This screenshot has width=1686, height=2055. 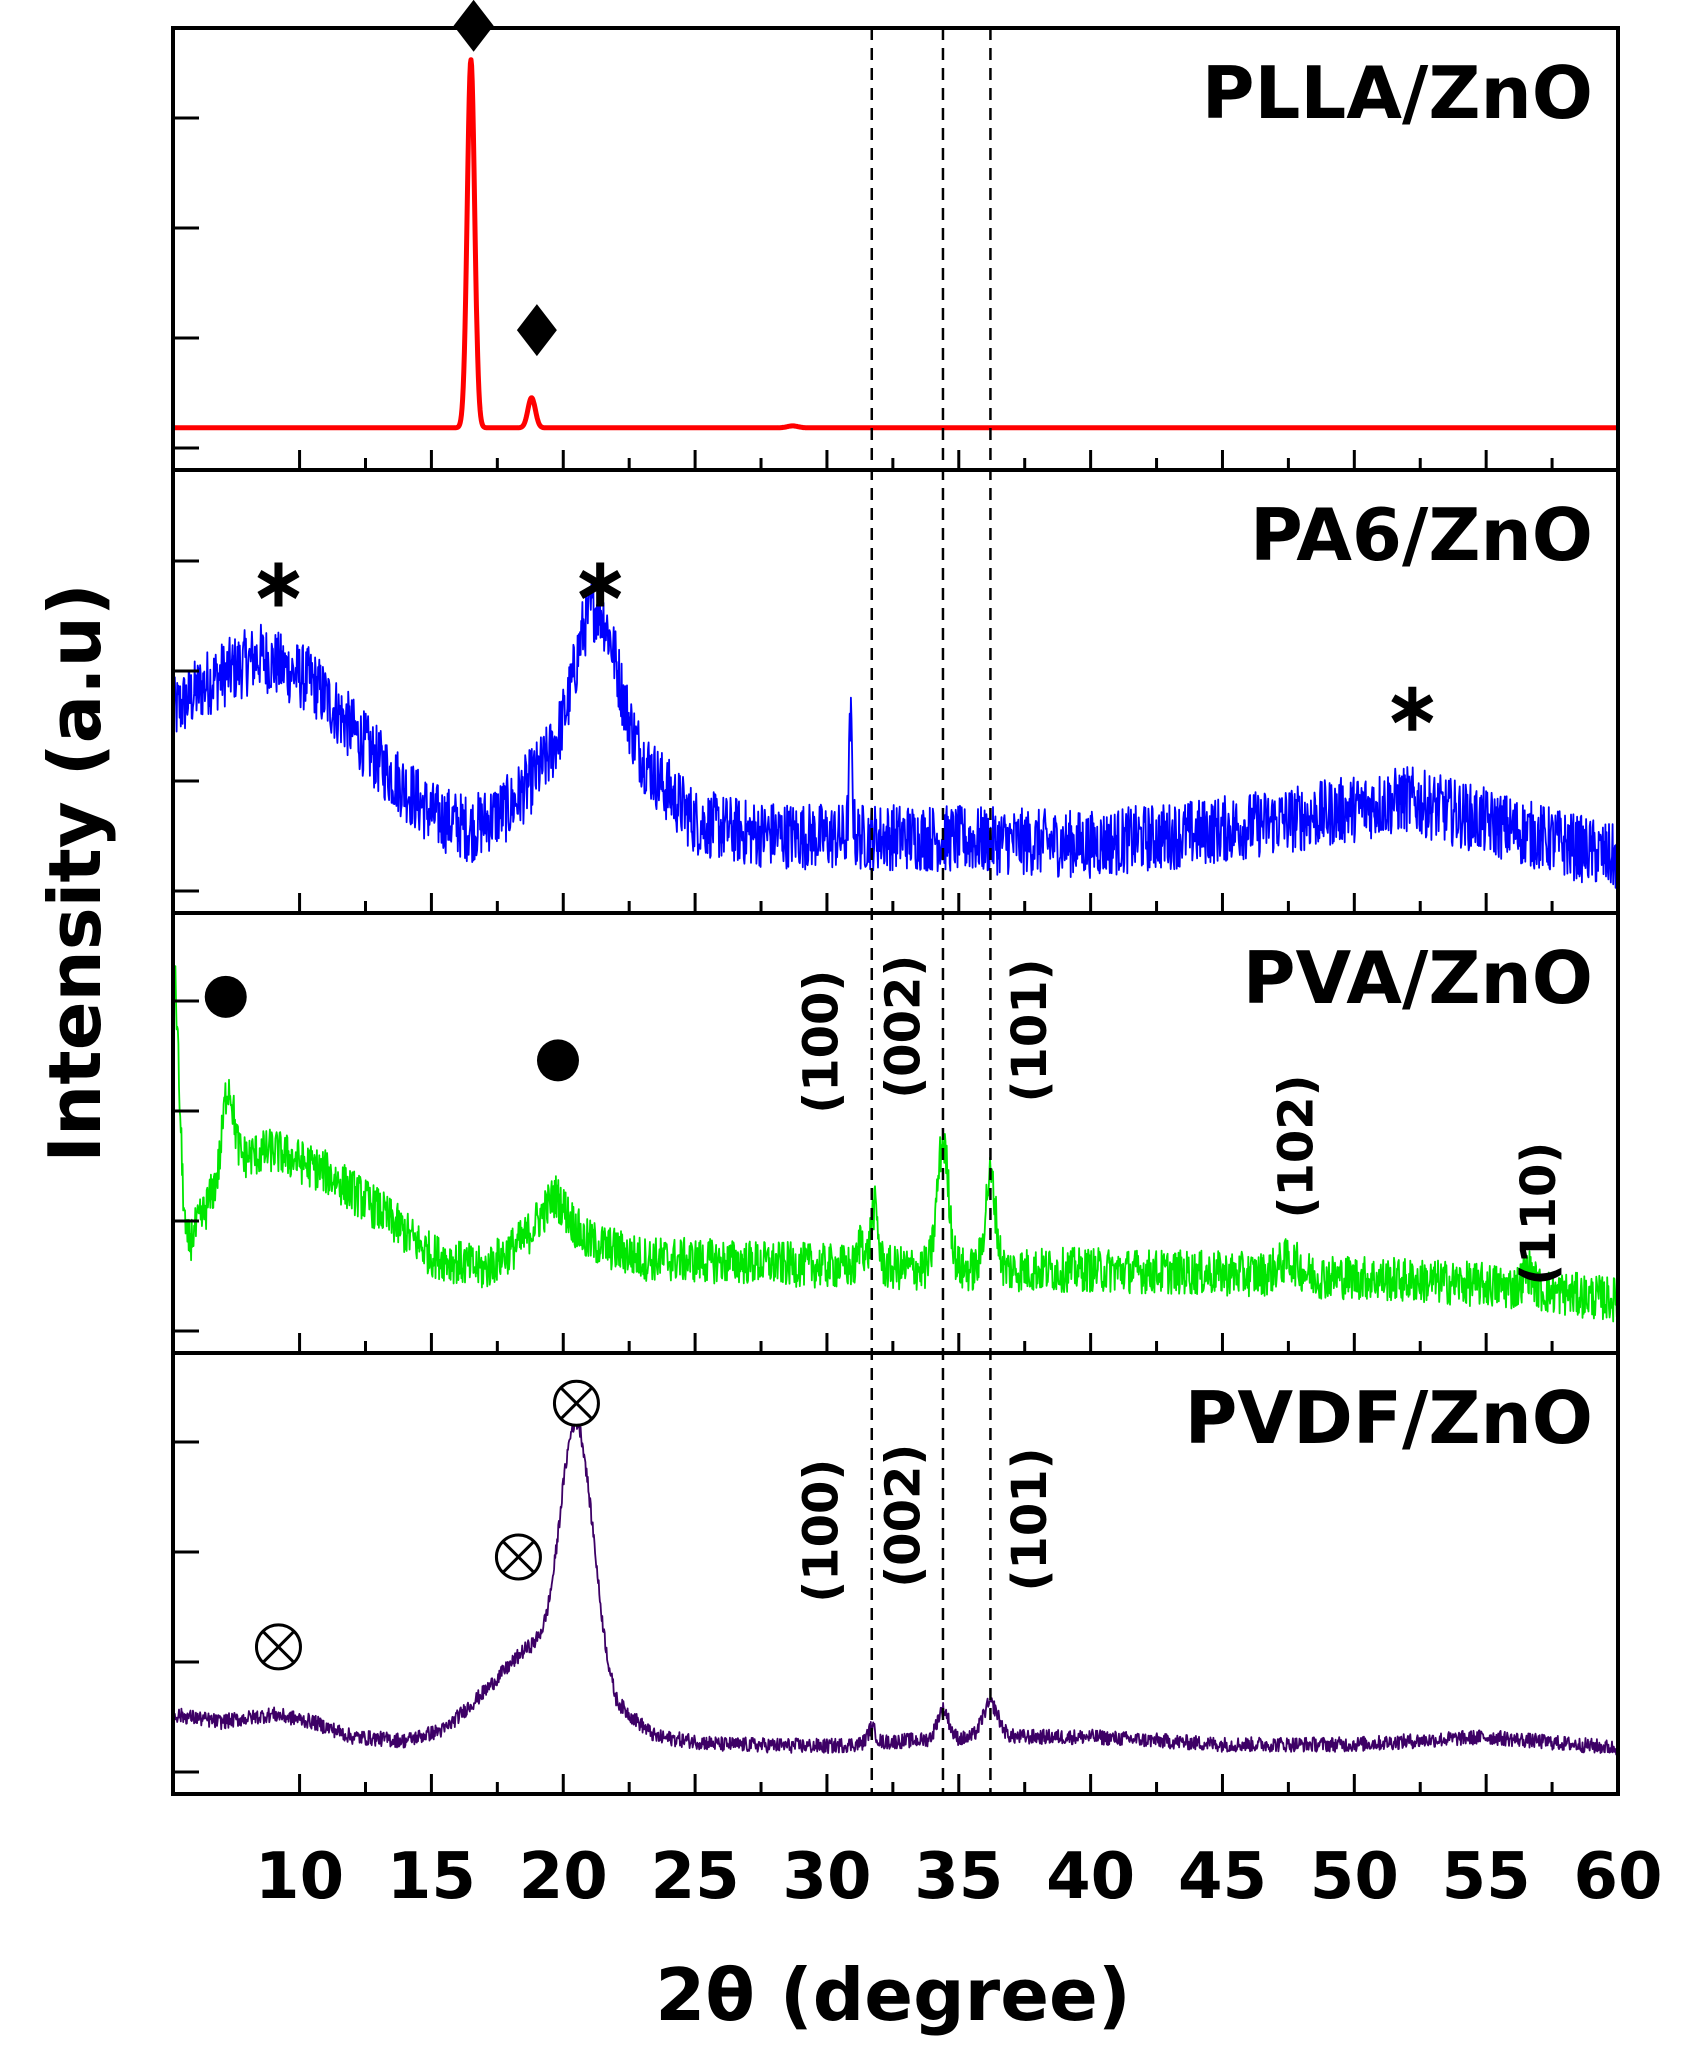 What do you see at coordinates (299, 1877) in the screenshot?
I see `x-tick-label: 10` at bounding box center [299, 1877].